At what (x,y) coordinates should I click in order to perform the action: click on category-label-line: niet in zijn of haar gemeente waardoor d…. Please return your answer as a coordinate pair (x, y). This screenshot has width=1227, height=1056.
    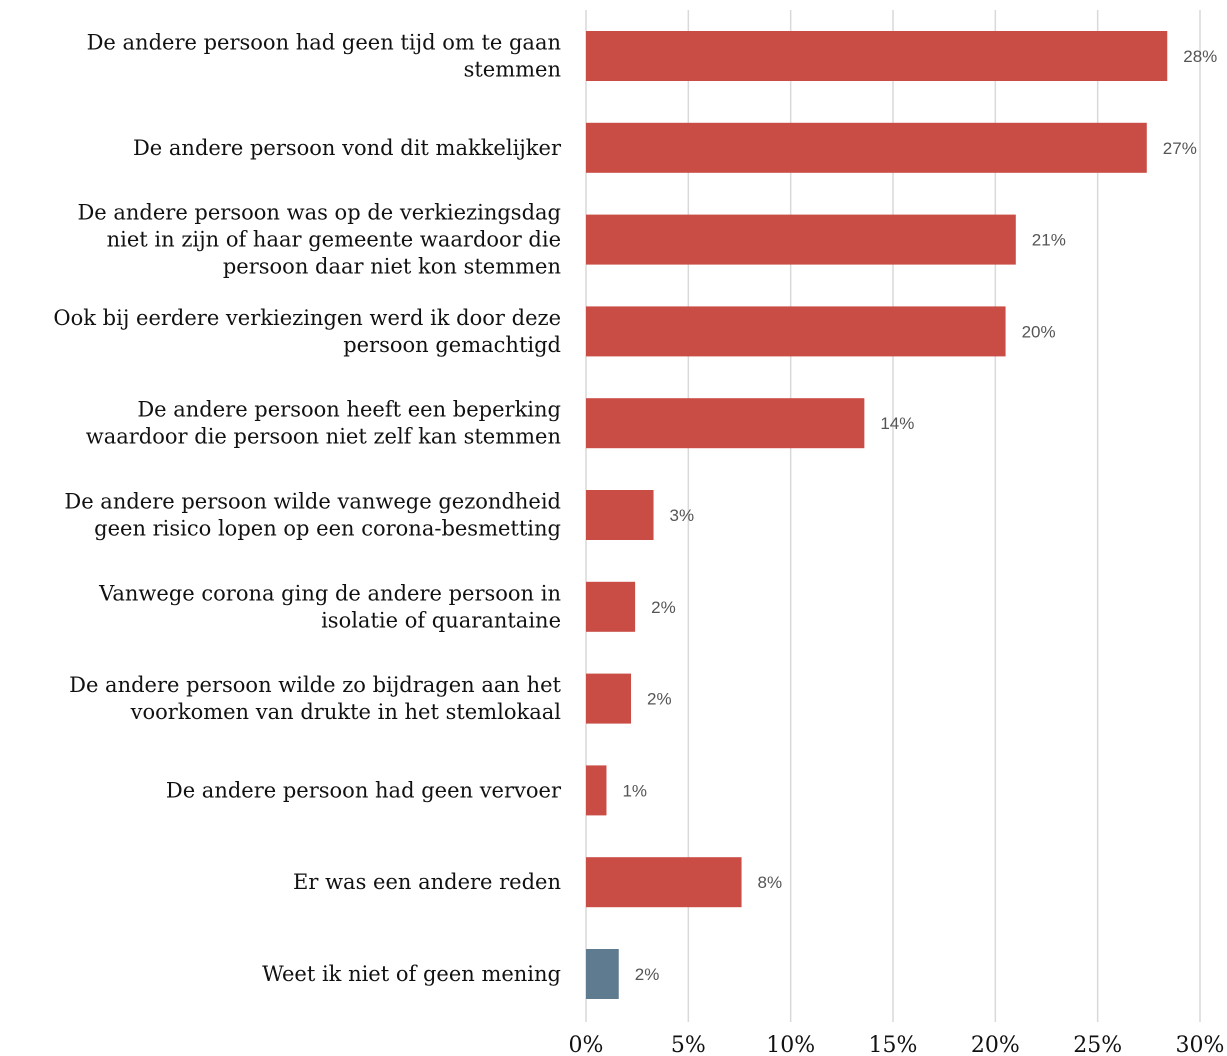
    Looking at the image, I should click on (334, 240).